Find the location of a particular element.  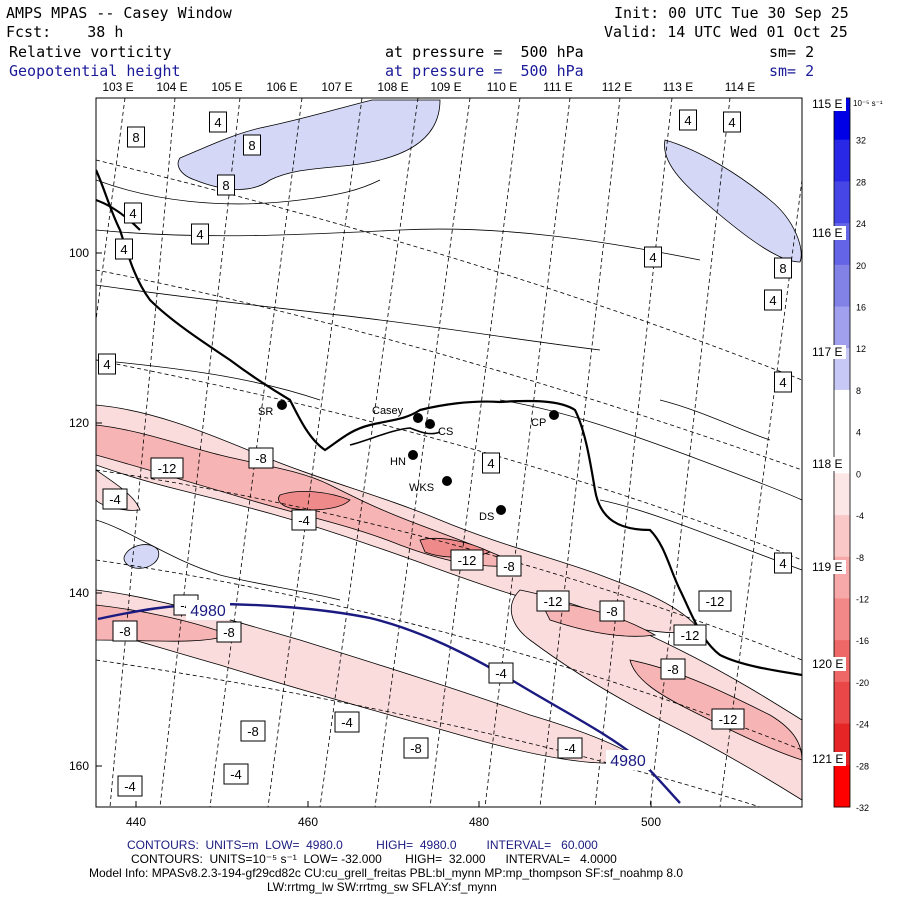

longitude-label-top: 104 E is located at coordinates (171, 87).